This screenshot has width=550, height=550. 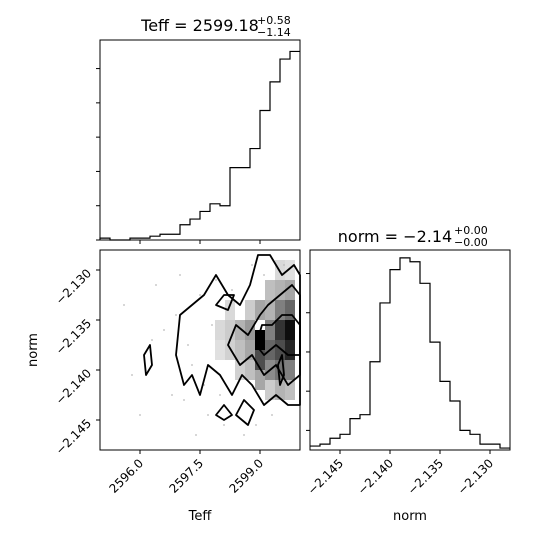 I want to click on joint-y-tick-label: −2.140, so click(x=73, y=386).